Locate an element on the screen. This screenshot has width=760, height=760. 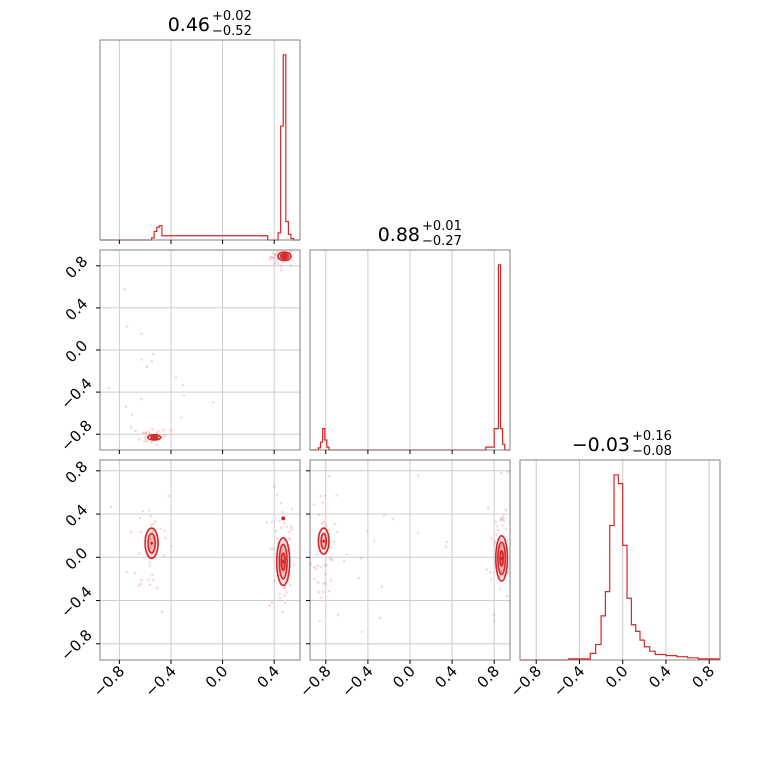
panel-title-0: 0.46 +0.02−0.52 is located at coordinates (210, 24).